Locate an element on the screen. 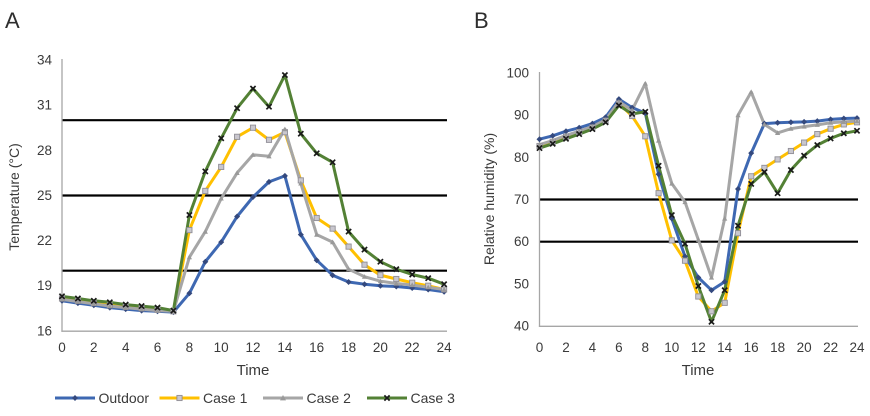 The image size is (870, 416). svg-text: Relative humidity (%) is located at coordinates (489, 199).